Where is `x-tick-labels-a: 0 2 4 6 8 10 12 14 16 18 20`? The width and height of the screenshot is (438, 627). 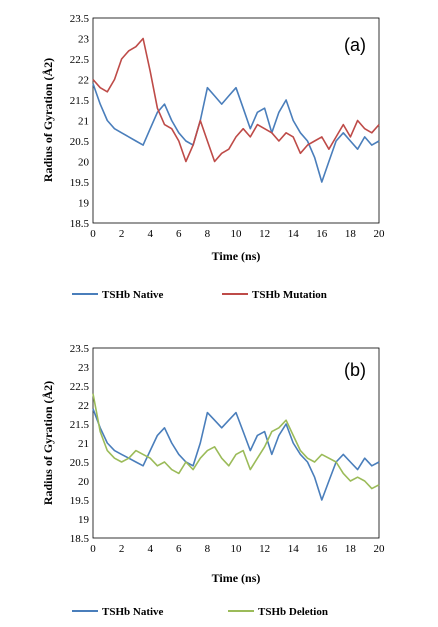 x-tick-labels-a: 0 2 4 6 8 10 12 14 16 18 20 is located at coordinates (237, 234).